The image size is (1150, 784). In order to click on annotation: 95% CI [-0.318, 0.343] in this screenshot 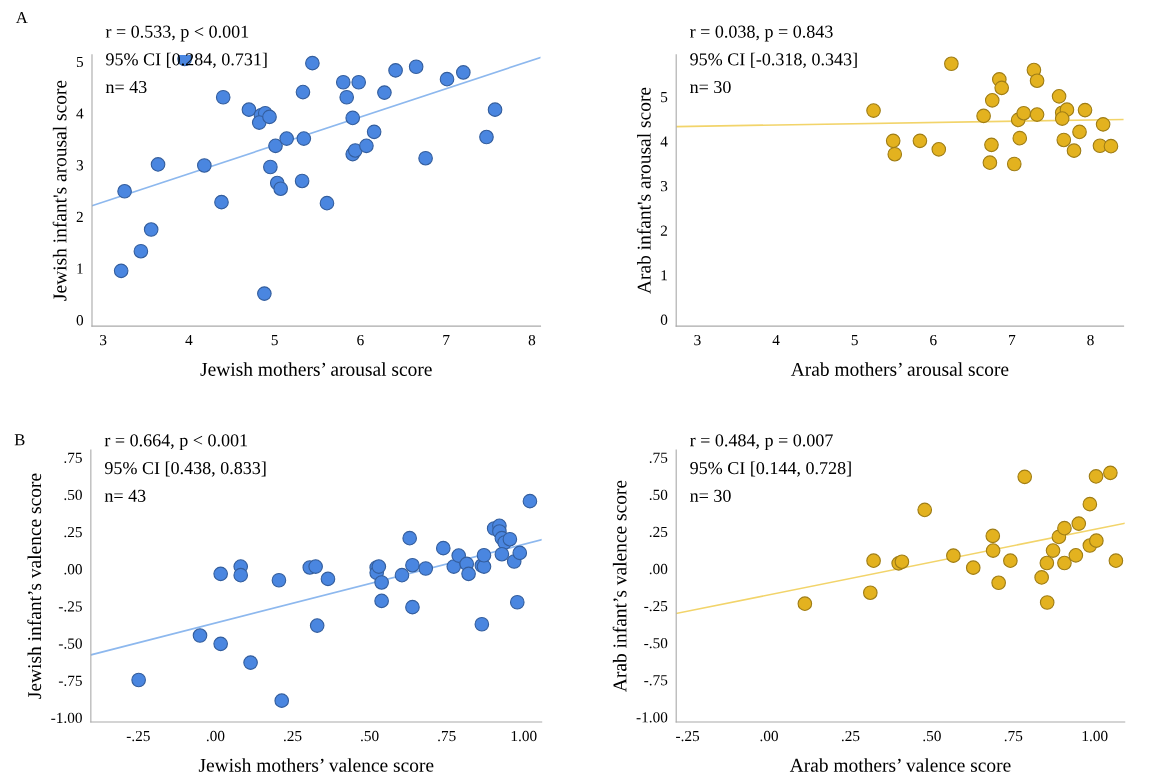, I will do `click(773, 60)`.